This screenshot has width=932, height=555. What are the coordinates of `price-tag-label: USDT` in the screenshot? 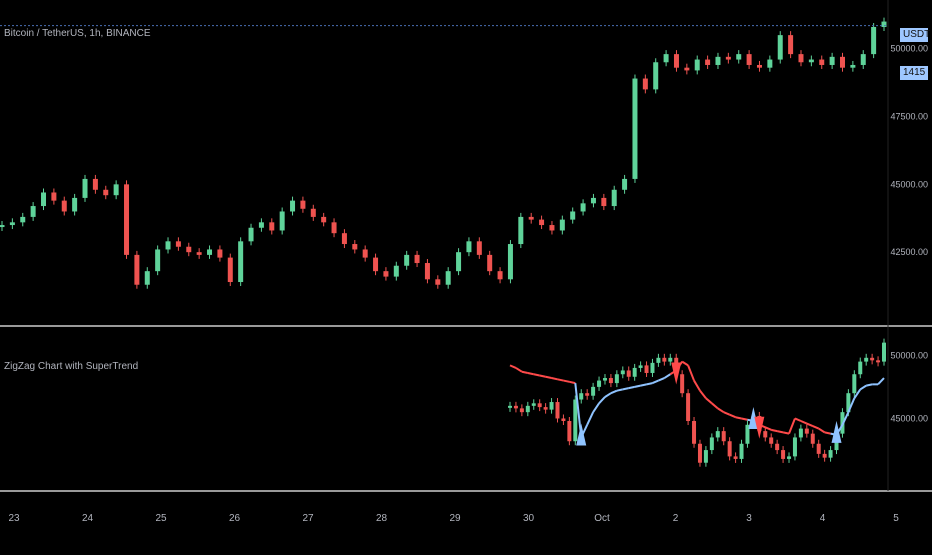 It's located at (915, 35).